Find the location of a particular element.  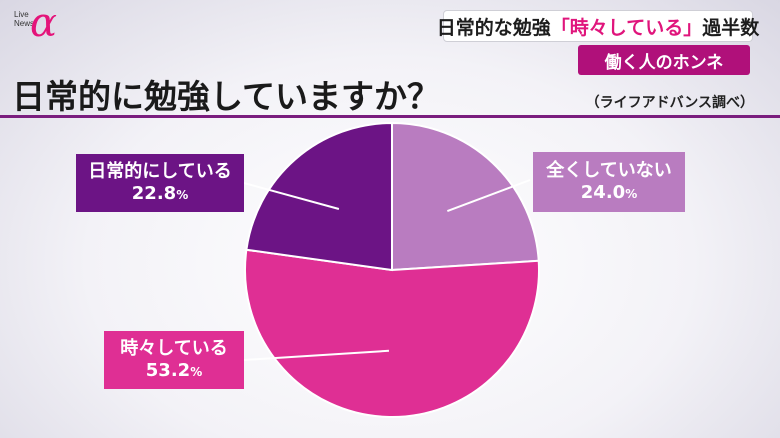

pie-slice-none is located at coordinates (465, 196).